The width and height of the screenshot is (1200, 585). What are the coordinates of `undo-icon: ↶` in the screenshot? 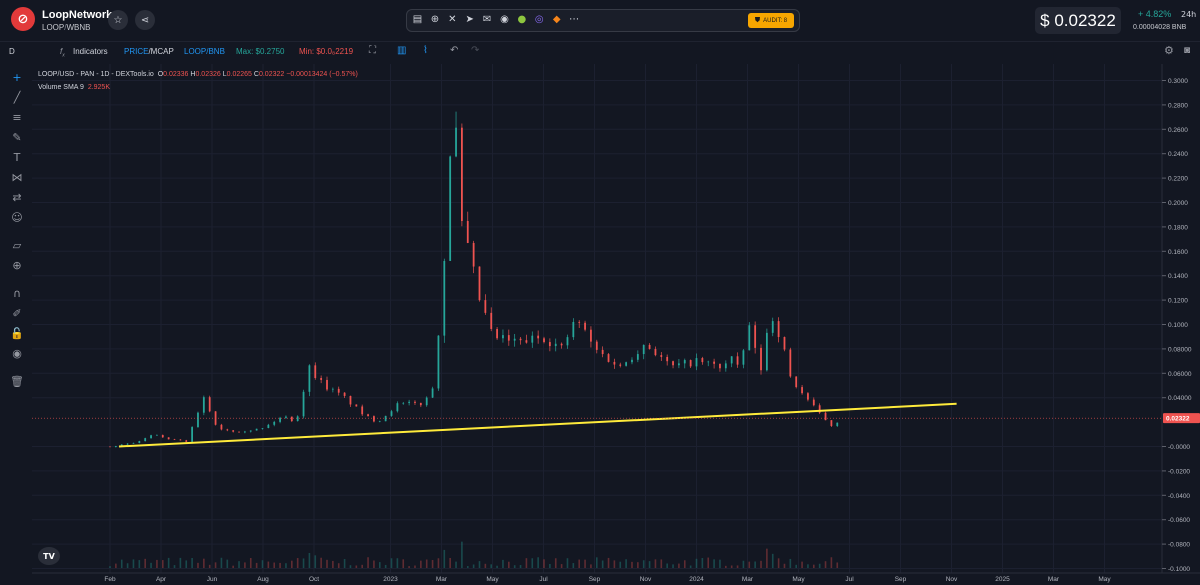 It's located at (454, 50).